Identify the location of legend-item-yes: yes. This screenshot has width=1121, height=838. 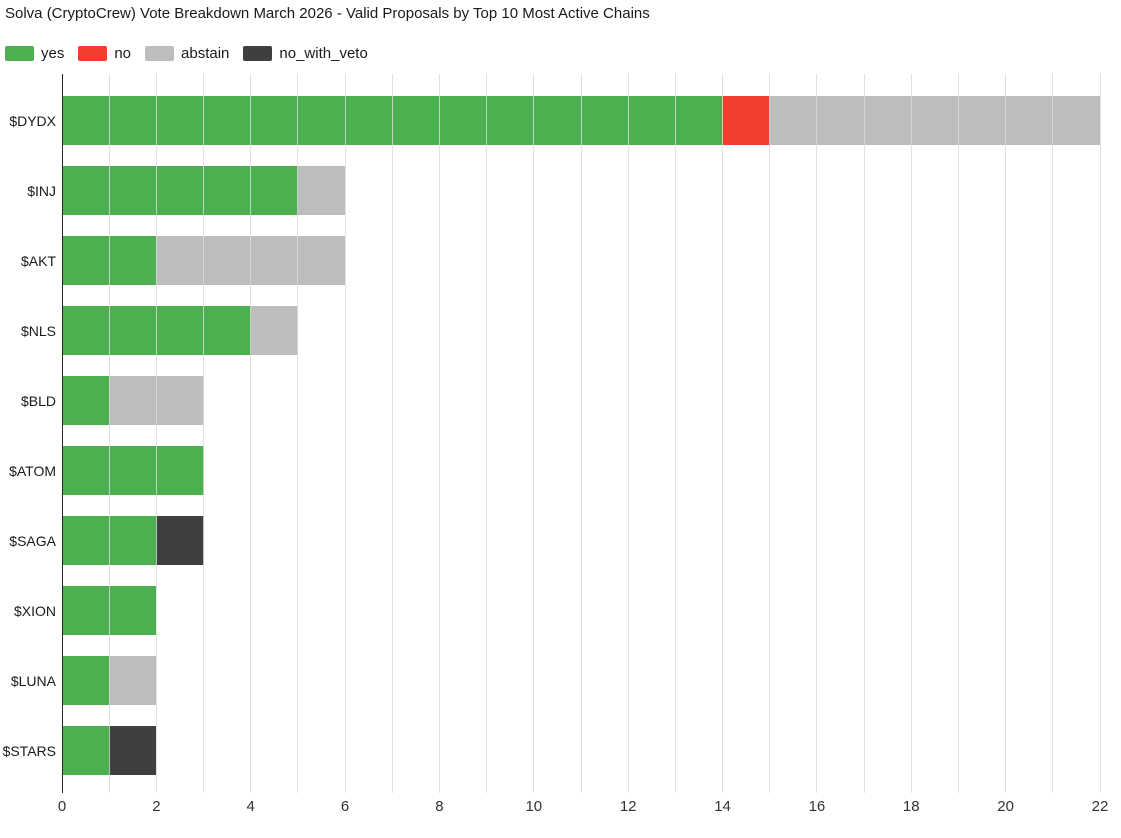
(34, 53).